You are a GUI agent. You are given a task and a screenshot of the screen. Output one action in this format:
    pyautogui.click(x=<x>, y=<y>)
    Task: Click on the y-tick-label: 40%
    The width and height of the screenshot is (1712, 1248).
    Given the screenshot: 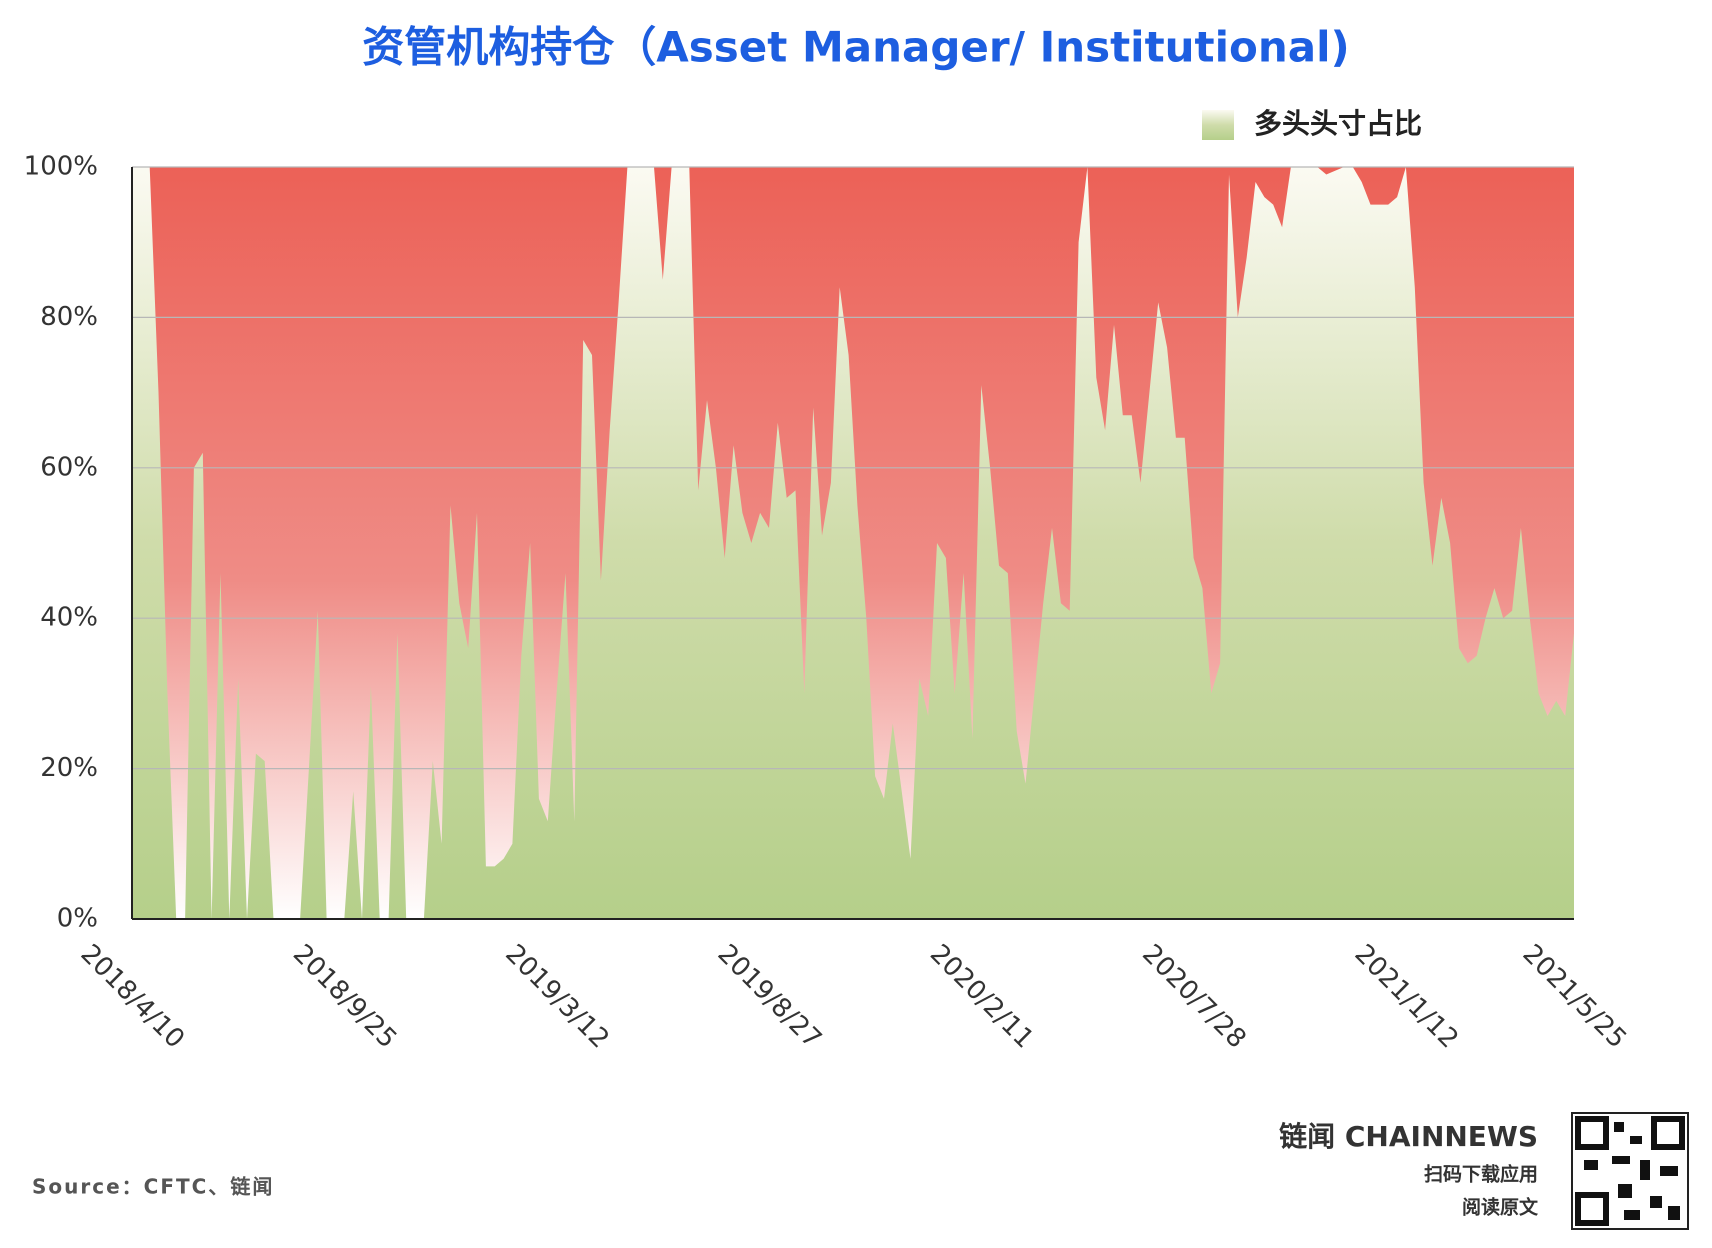 What is the action you would take?
    pyautogui.click(x=69, y=618)
    